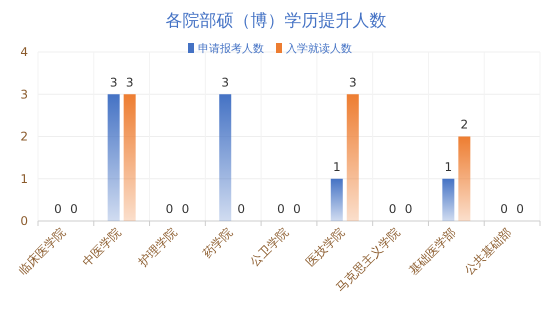  Describe the element at coordinates (319, 48) in the screenshot. I see `legend-label: 入学就读人数` at that location.